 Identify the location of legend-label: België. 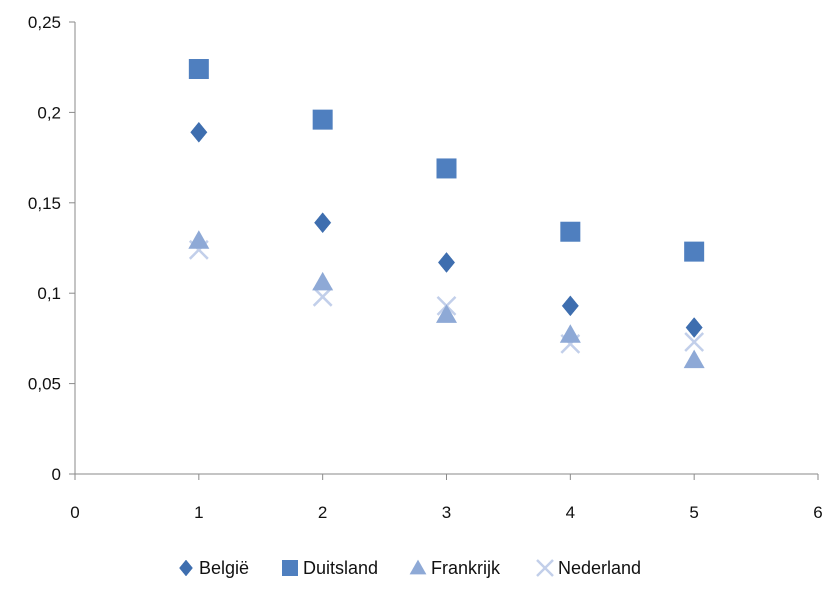
(224, 568).